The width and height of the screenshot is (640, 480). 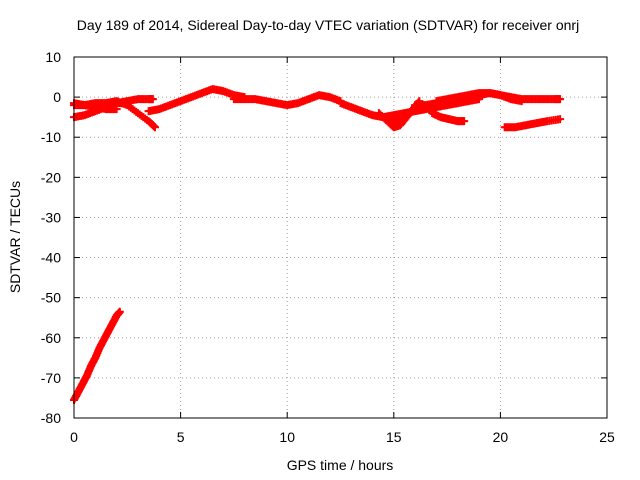 What do you see at coordinates (51, 177) in the screenshot?
I see `y-tick-label: -20` at bounding box center [51, 177].